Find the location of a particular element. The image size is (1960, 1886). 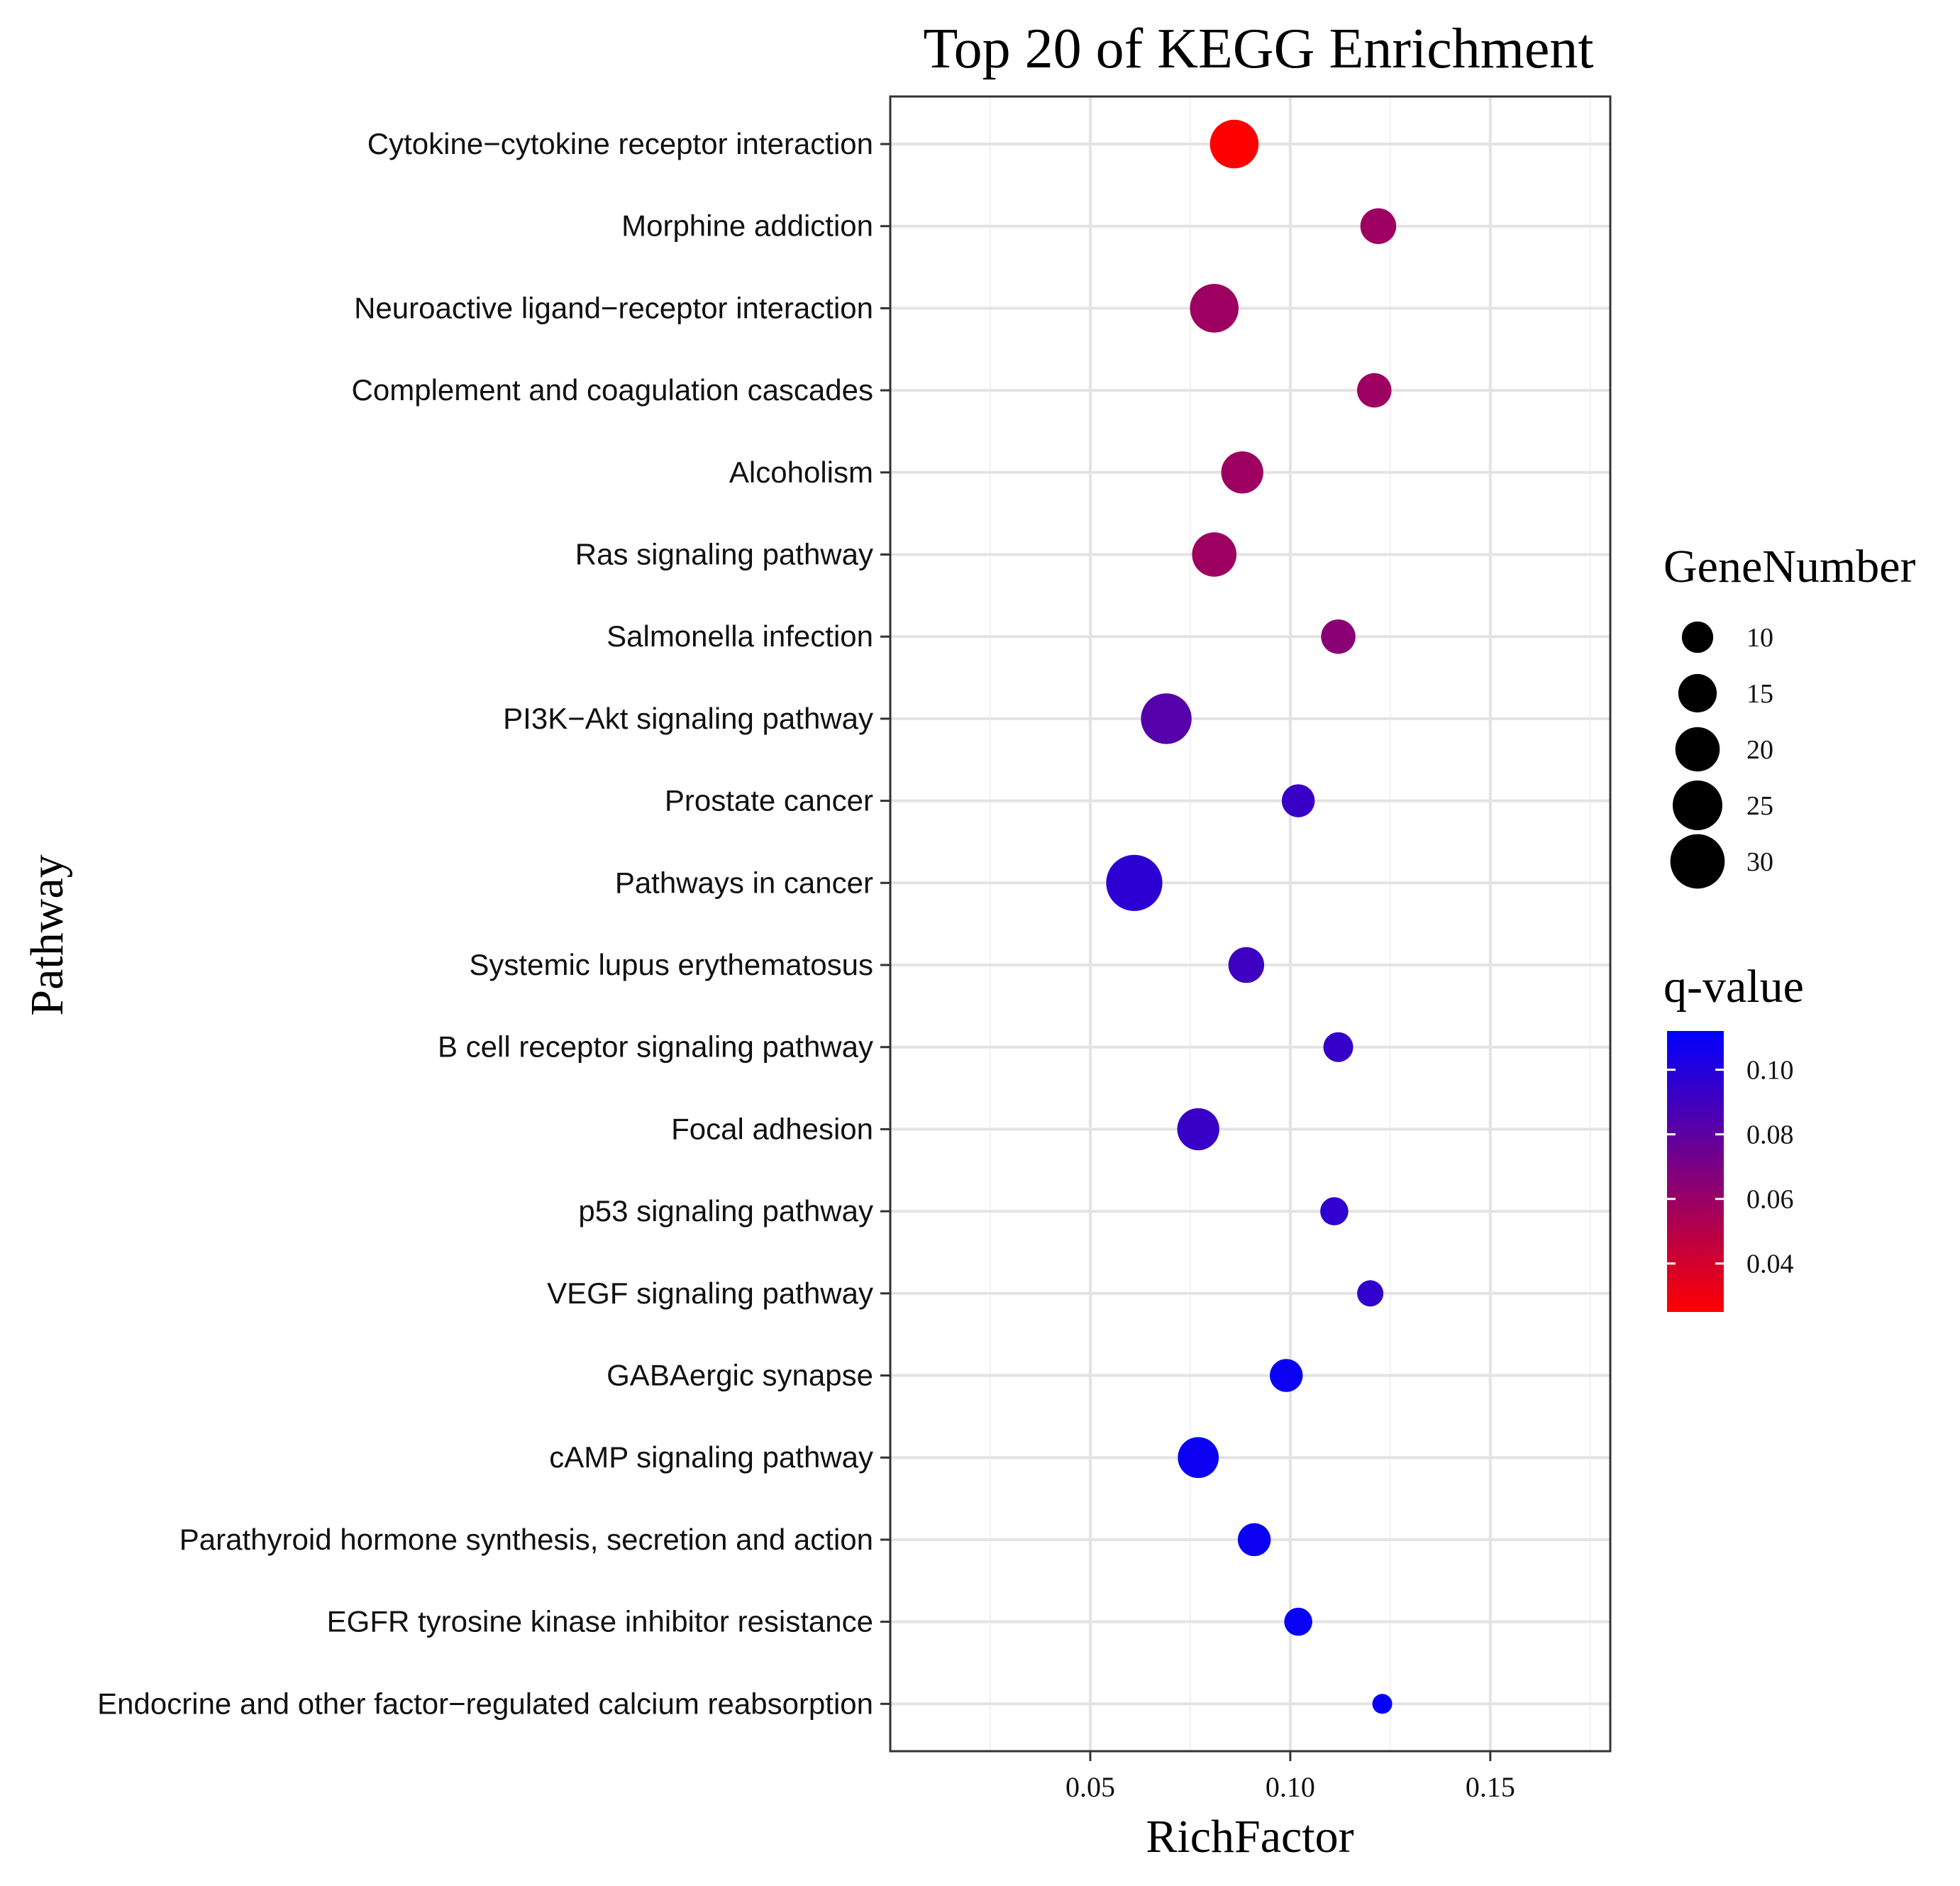

size-legend-label: 10 is located at coordinates (1759, 638).